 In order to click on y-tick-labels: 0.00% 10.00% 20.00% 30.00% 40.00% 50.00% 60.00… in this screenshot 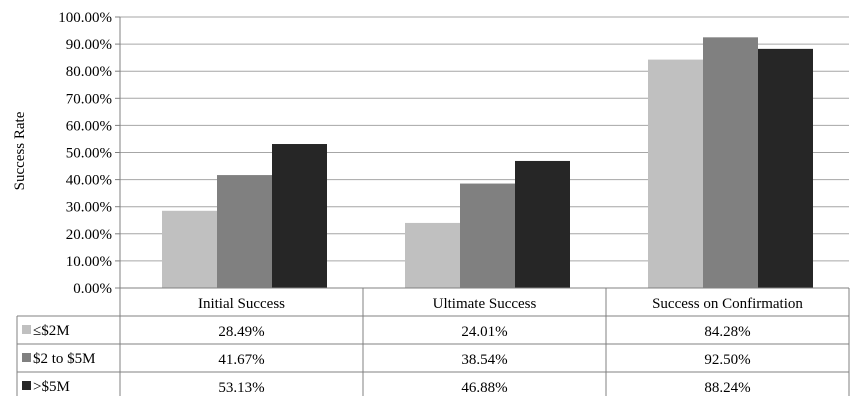, I will do `click(85, 153)`.